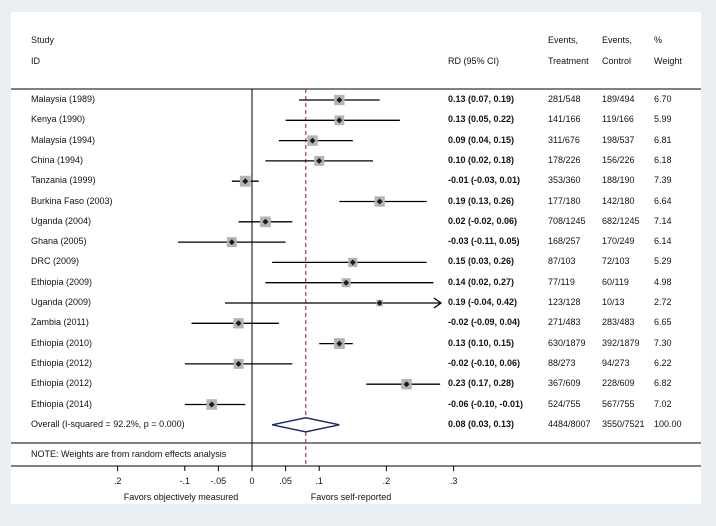 The image size is (716, 526). What do you see at coordinates (351, 497) in the screenshot?
I see `x-label-right: Favors self-reported` at bounding box center [351, 497].